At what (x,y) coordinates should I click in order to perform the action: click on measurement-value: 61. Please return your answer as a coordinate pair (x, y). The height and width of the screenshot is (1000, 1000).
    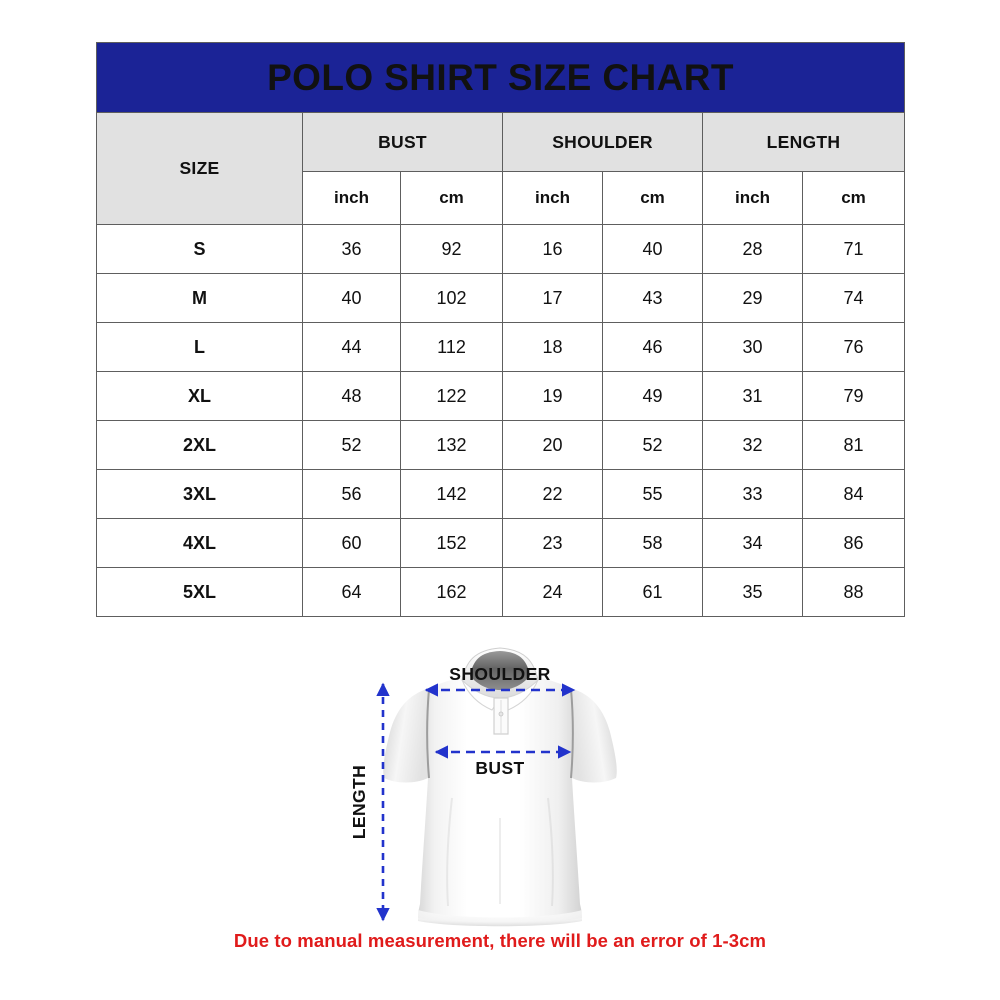
    Looking at the image, I should click on (652, 592).